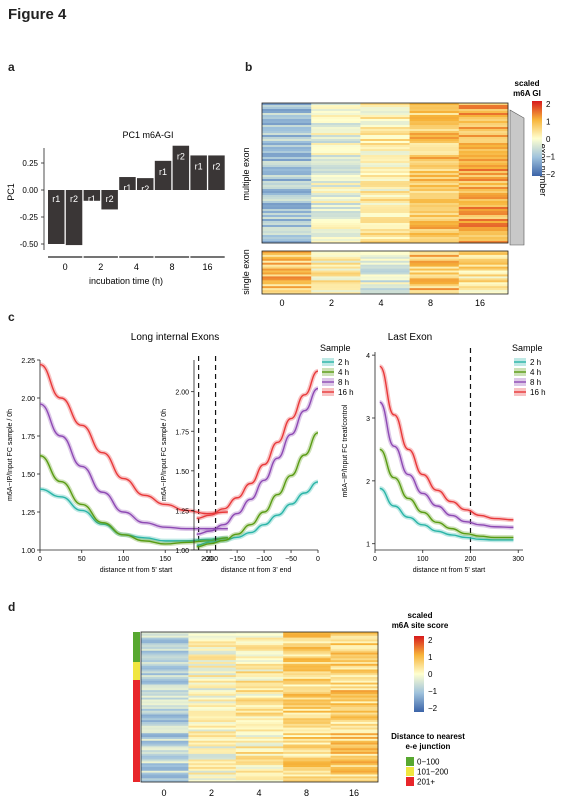 This screenshot has width=565, height=800. I want to click on distance-legend-title: Distance to nearest, so click(428, 736).